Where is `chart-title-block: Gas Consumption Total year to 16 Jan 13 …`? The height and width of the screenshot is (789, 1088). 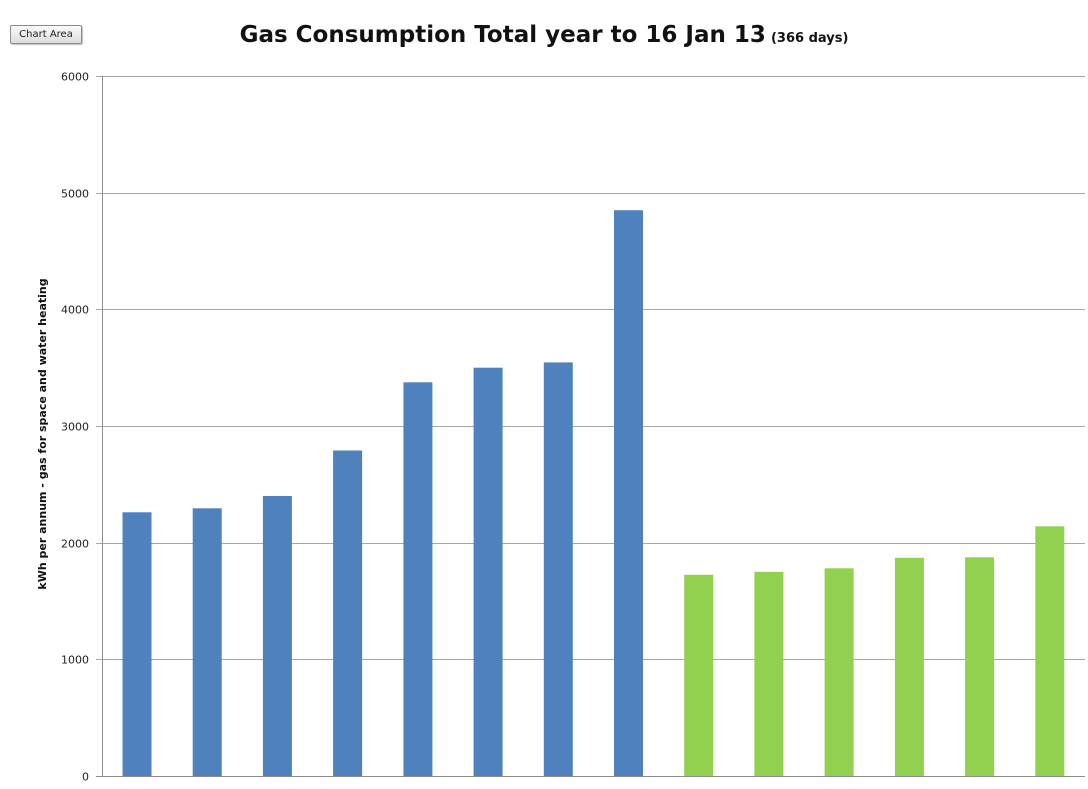
chart-title-block: Gas Consumption Total year to 16 Jan 13 … is located at coordinates (544, 35).